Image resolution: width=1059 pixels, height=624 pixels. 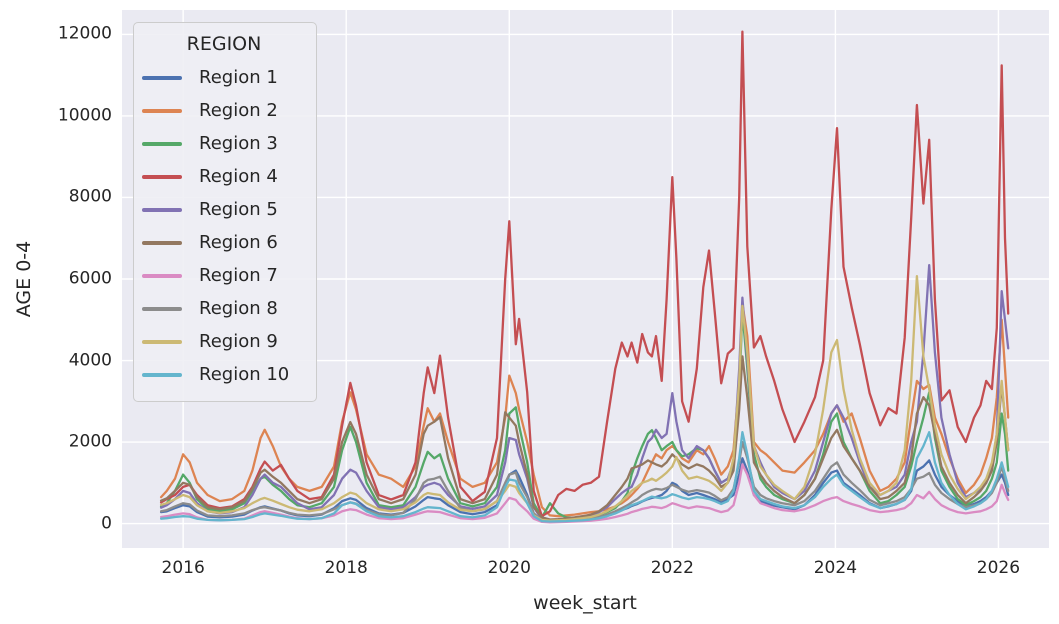 I want to click on x-axis-label: week_start, so click(x=585, y=603).